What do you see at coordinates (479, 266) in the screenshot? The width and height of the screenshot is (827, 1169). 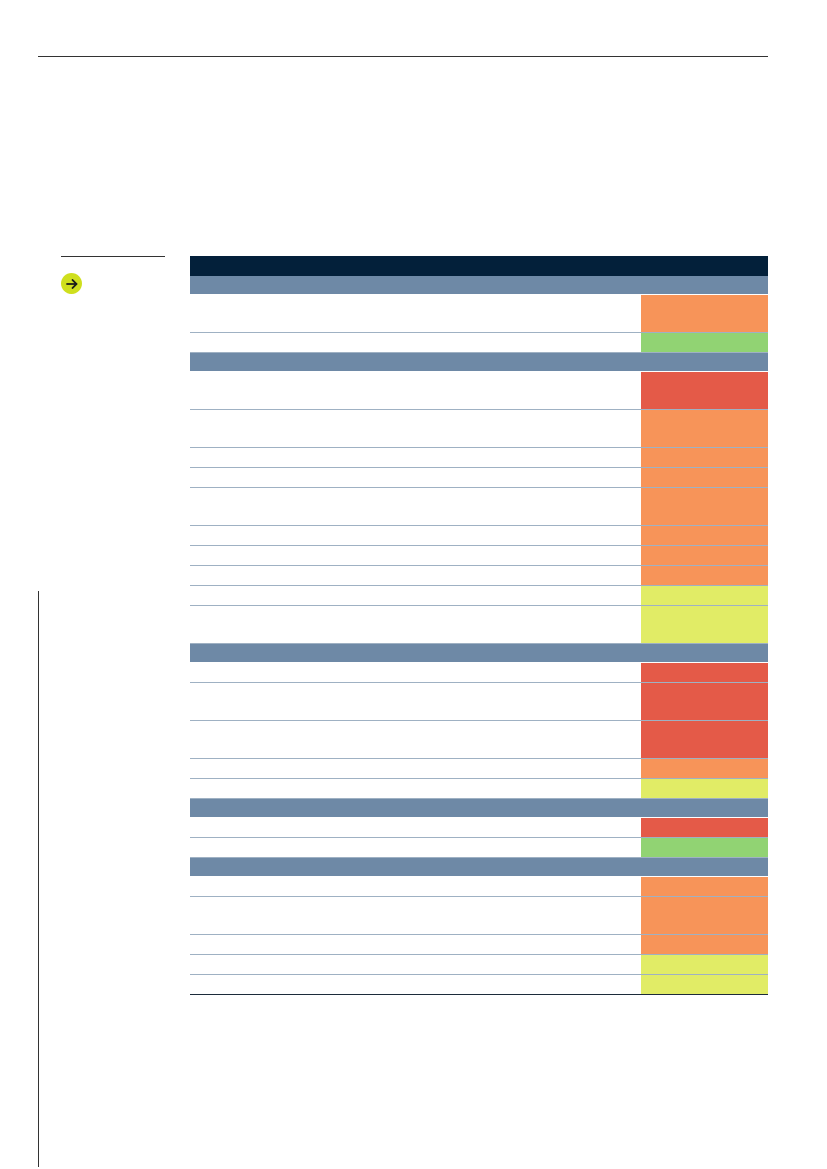 I see `table-header` at bounding box center [479, 266].